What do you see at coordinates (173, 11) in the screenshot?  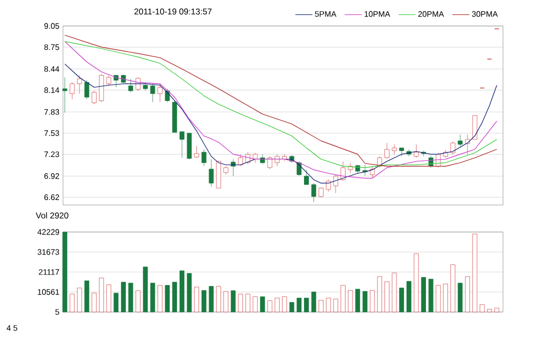 I see `chart-title: 2011-10-19 09:13:57` at bounding box center [173, 11].